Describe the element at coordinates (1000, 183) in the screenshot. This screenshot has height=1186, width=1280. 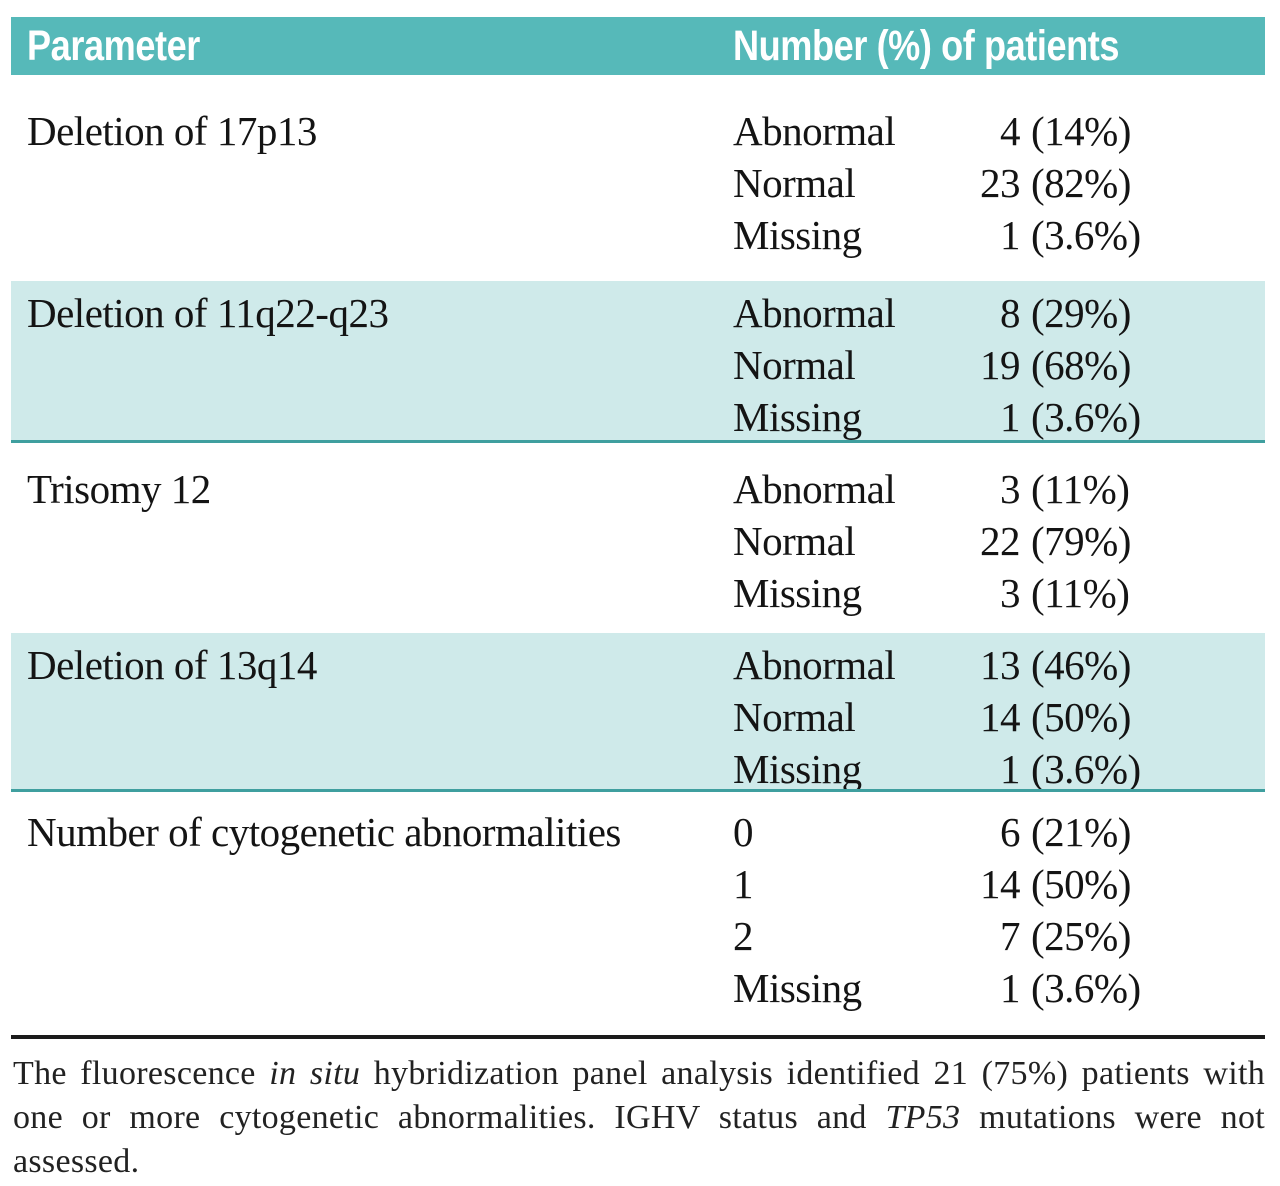
I see `patient-count: 23` at that location.